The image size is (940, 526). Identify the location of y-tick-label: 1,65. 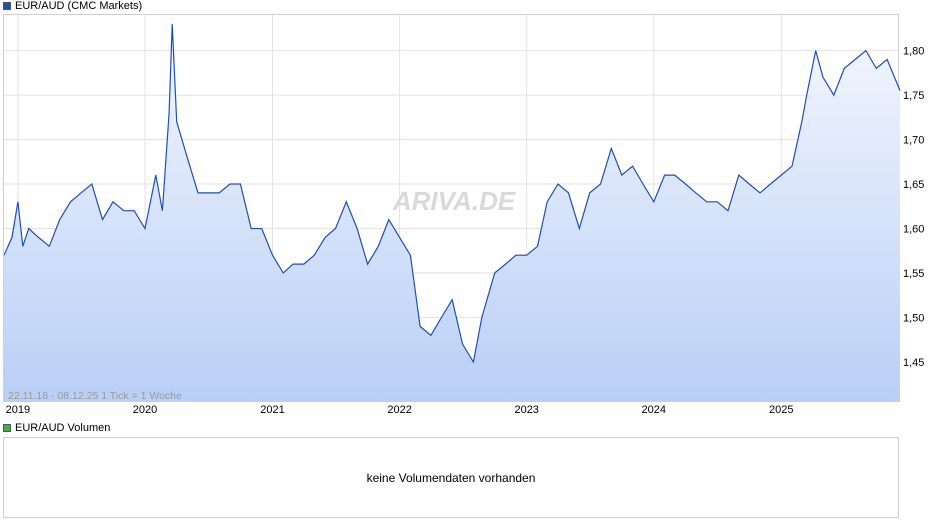
(913, 185).